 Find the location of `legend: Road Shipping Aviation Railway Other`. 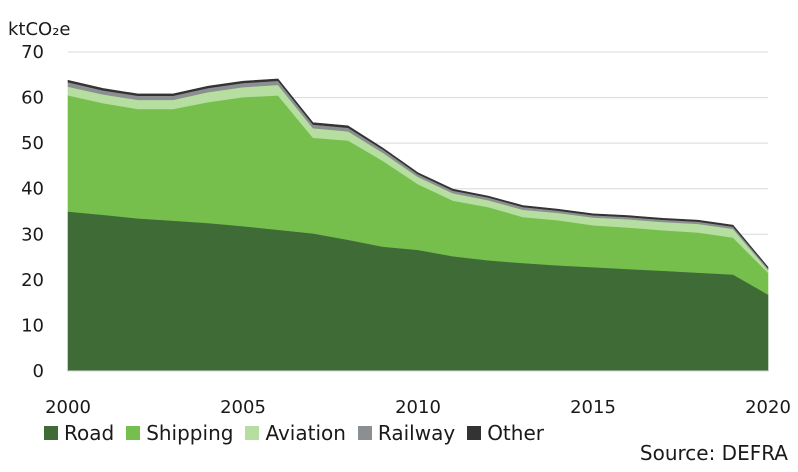

legend: Road Shipping Aviation Railway Other is located at coordinates (300, 433).